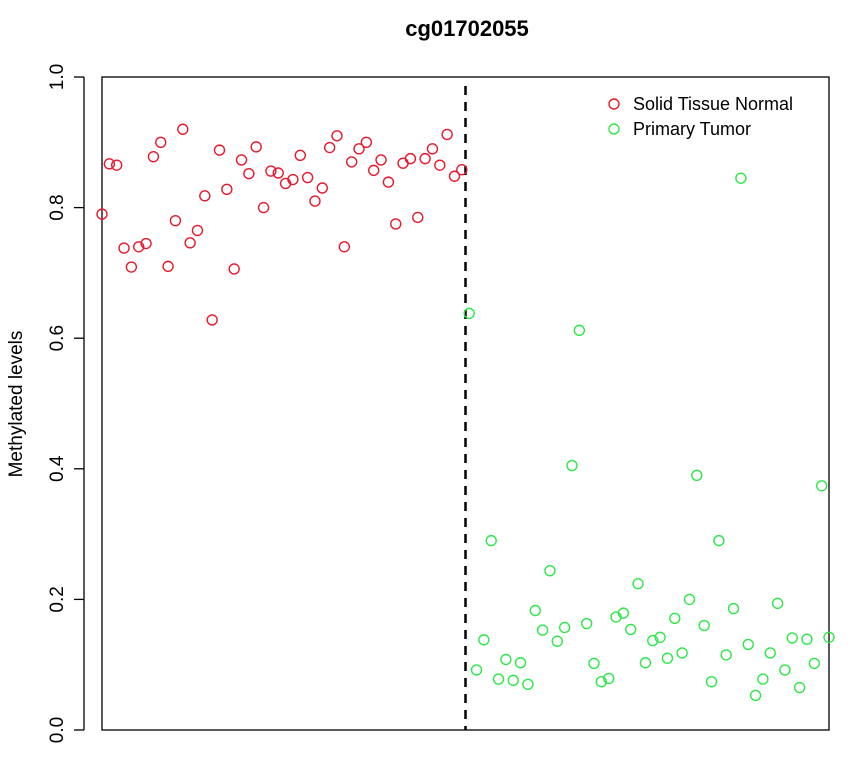 This screenshot has height=757, width=855. I want to click on y-axis-label: Methylated levels, so click(16, 404).